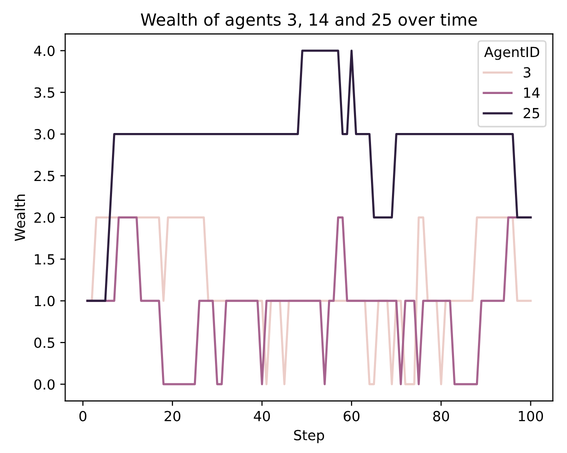 Image resolution: width=567 pixels, height=453 pixels. What do you see at coordinates (352, 416) in the screenshot?
I see `x-tick-label: 60` at bounding box center [352, 416].